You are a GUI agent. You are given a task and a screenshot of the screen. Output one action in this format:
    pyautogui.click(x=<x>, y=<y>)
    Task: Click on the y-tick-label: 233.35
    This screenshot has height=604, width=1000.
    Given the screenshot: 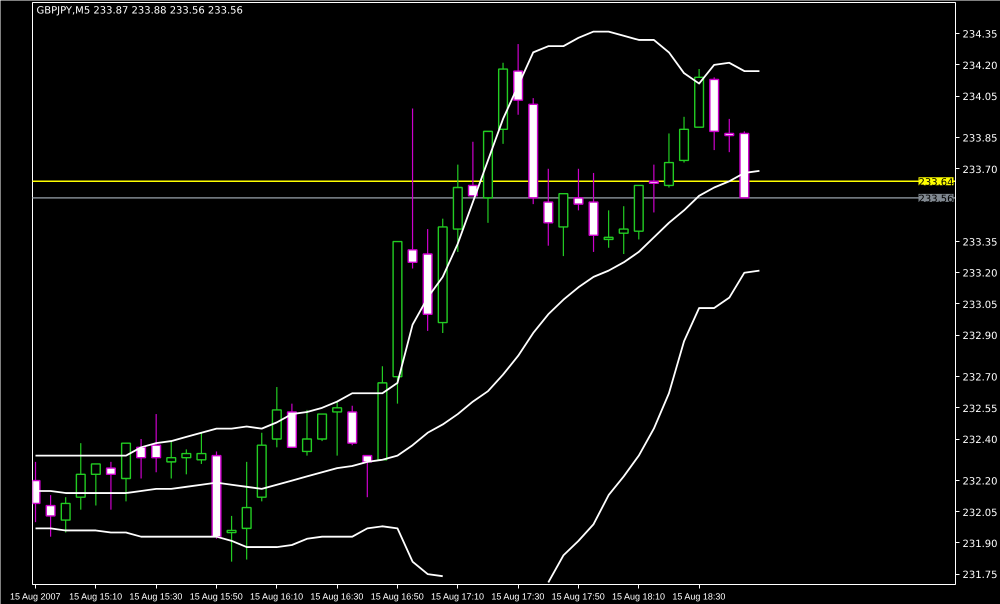 What is the action you would take?
    pyautogui.click(x=980, y=243)
    